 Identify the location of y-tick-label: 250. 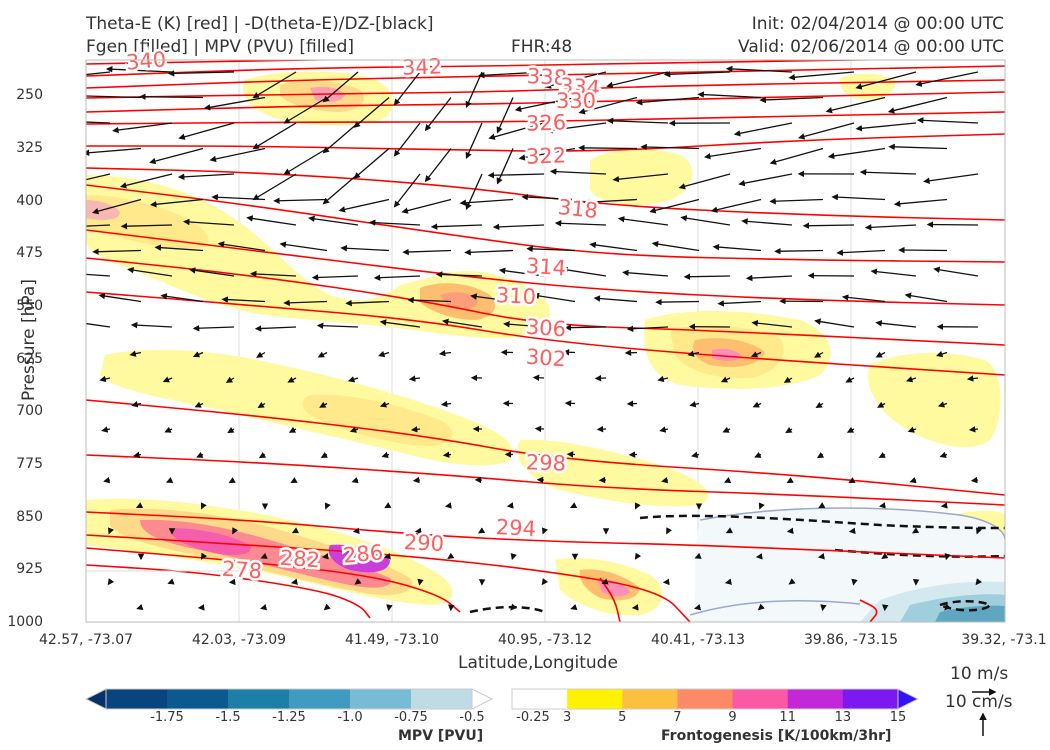
(29, 95).